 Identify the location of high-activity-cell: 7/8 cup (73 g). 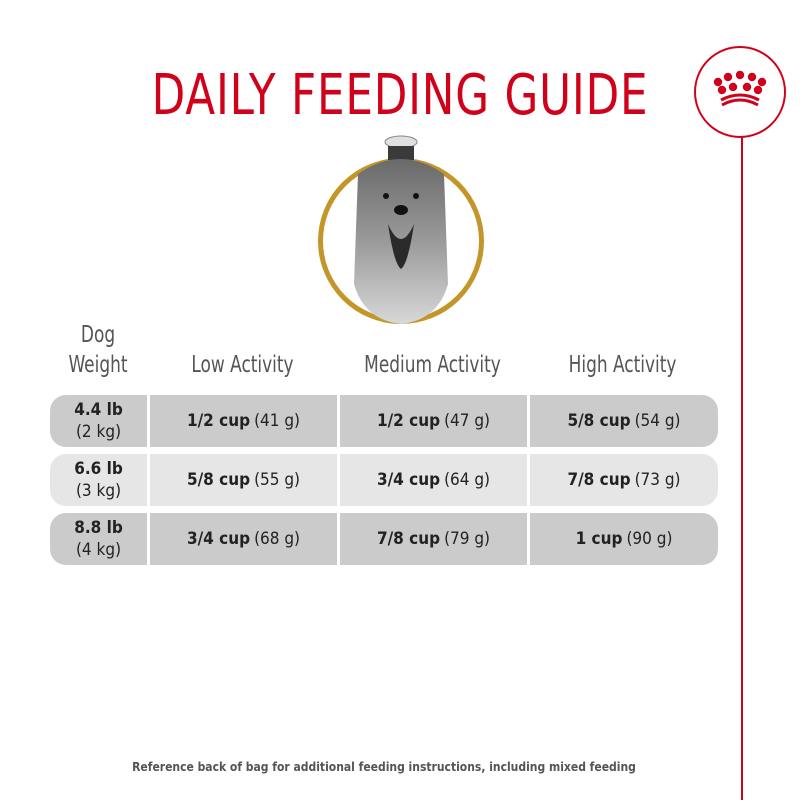
(624, 480).